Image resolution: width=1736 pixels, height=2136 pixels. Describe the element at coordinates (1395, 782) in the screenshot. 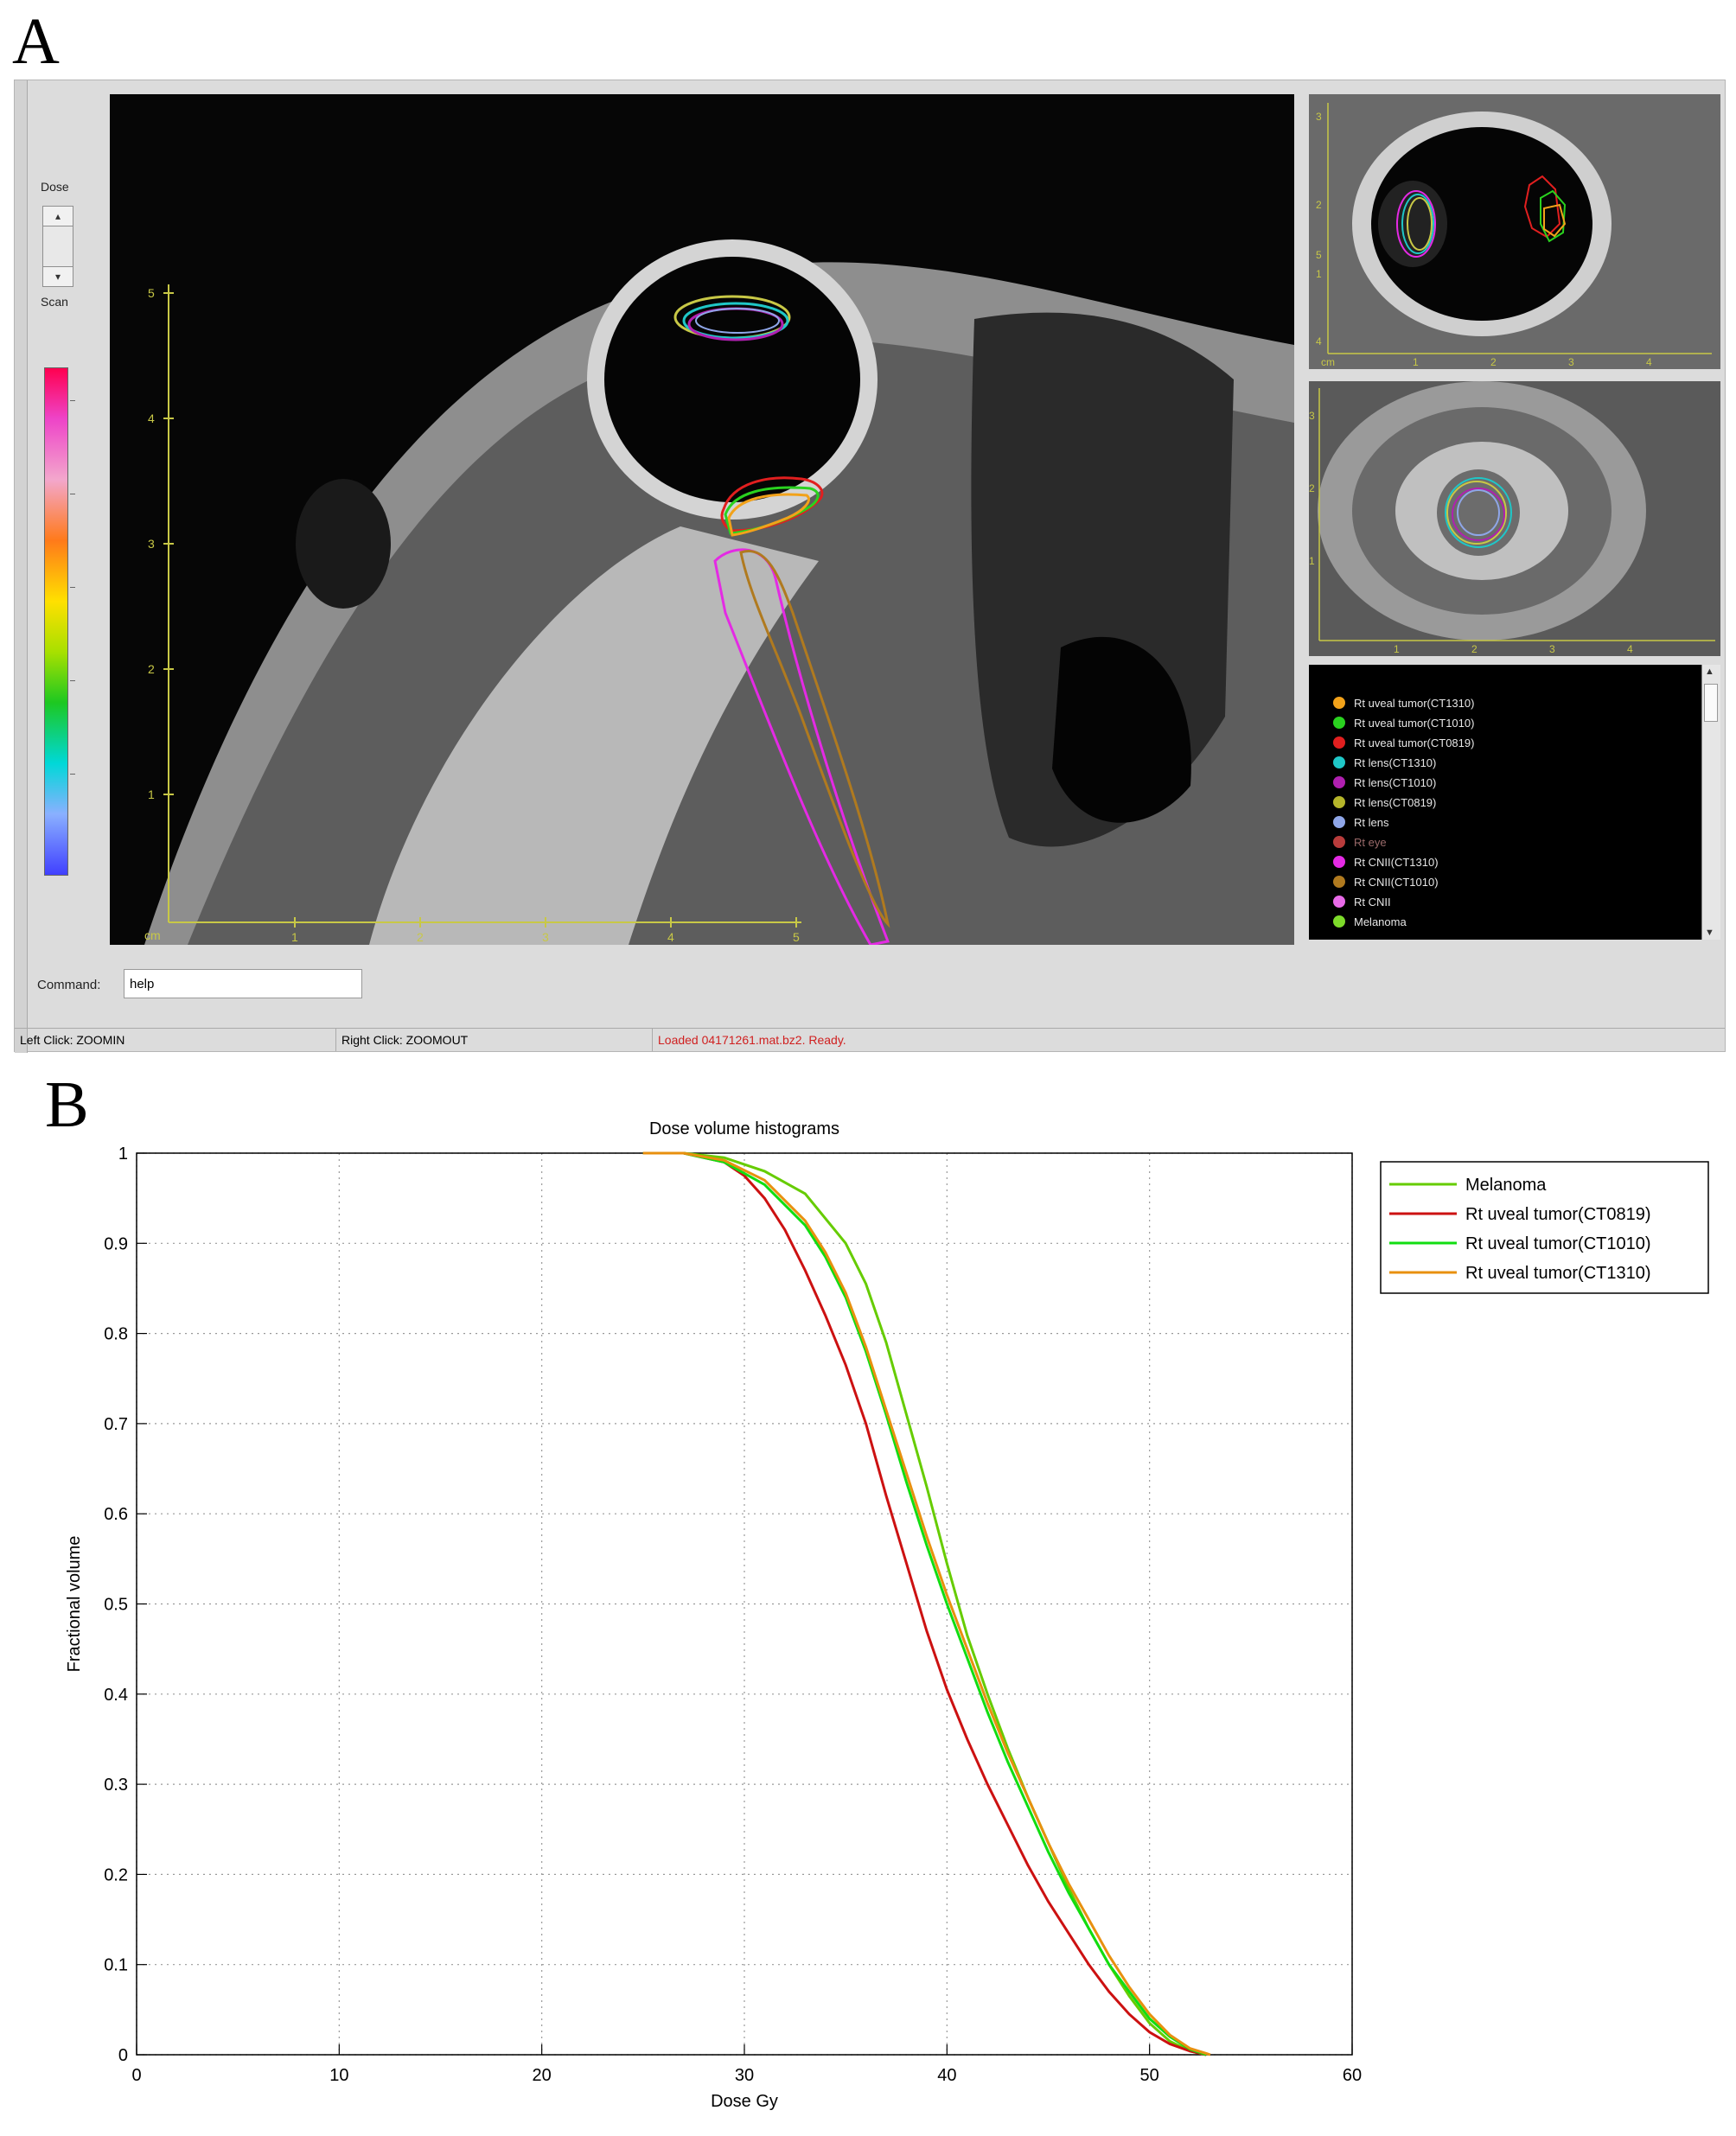

I see `structure-label: Rt lens(CT1010)` at that location.